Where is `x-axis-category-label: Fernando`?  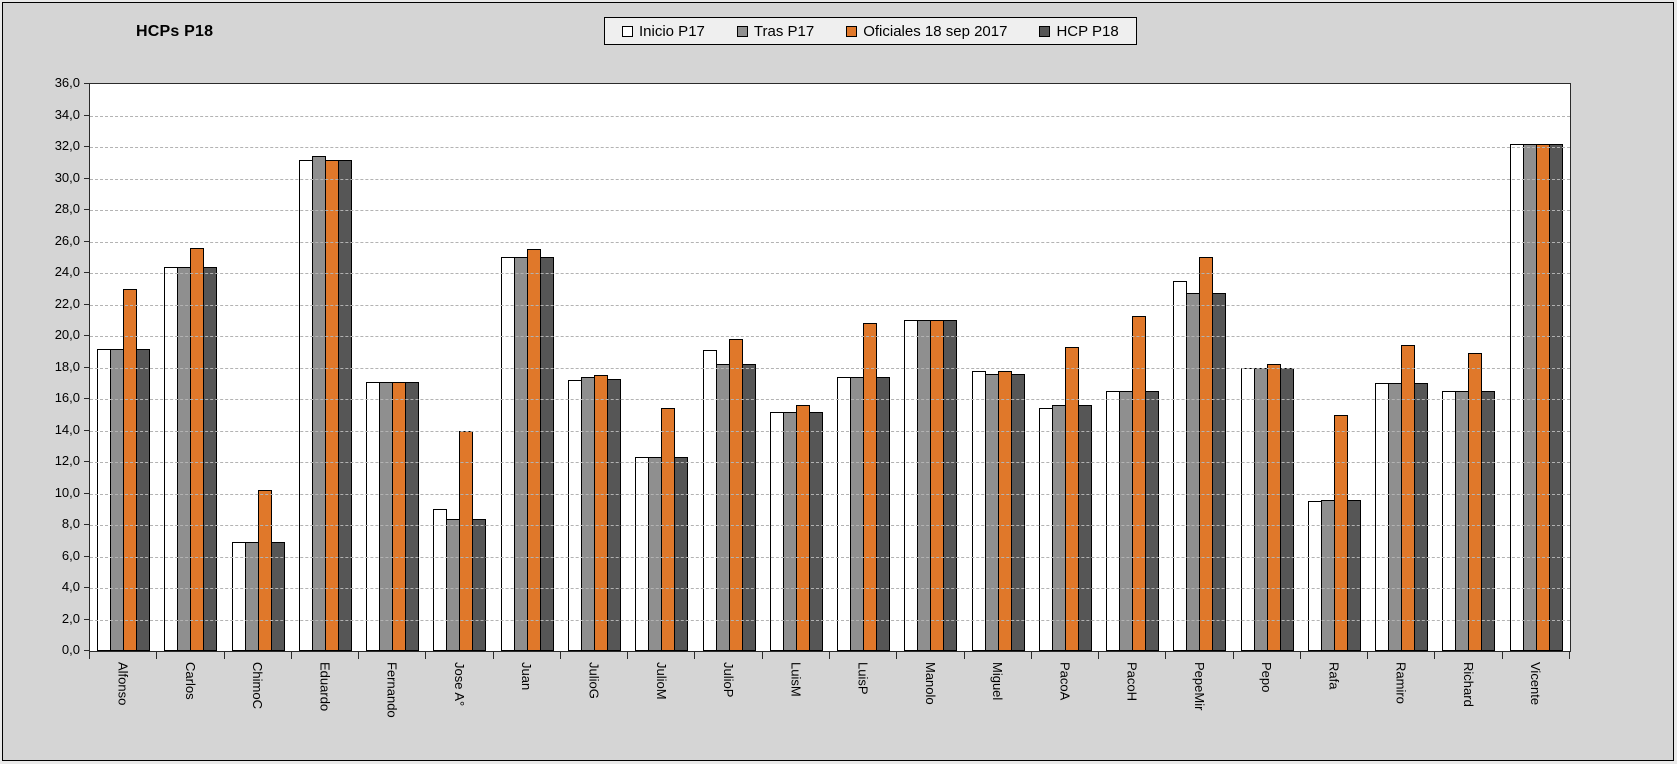
x-axis-category-label: Fernando is located at coordinates (392, 690).